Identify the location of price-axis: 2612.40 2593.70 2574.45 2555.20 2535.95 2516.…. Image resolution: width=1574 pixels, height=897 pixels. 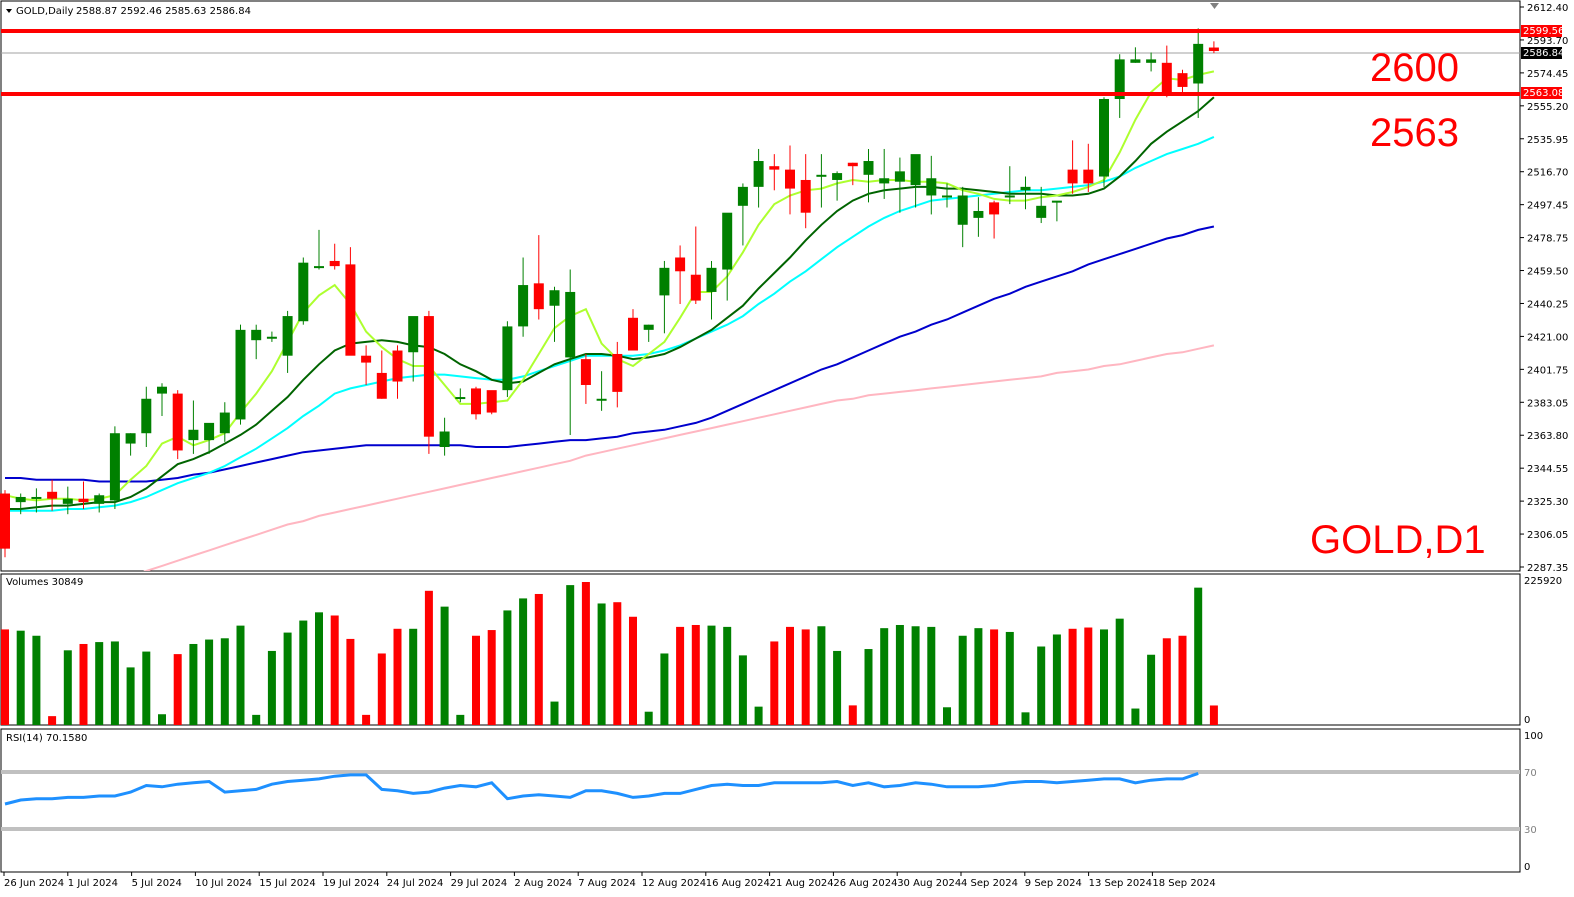
(1544, 288).